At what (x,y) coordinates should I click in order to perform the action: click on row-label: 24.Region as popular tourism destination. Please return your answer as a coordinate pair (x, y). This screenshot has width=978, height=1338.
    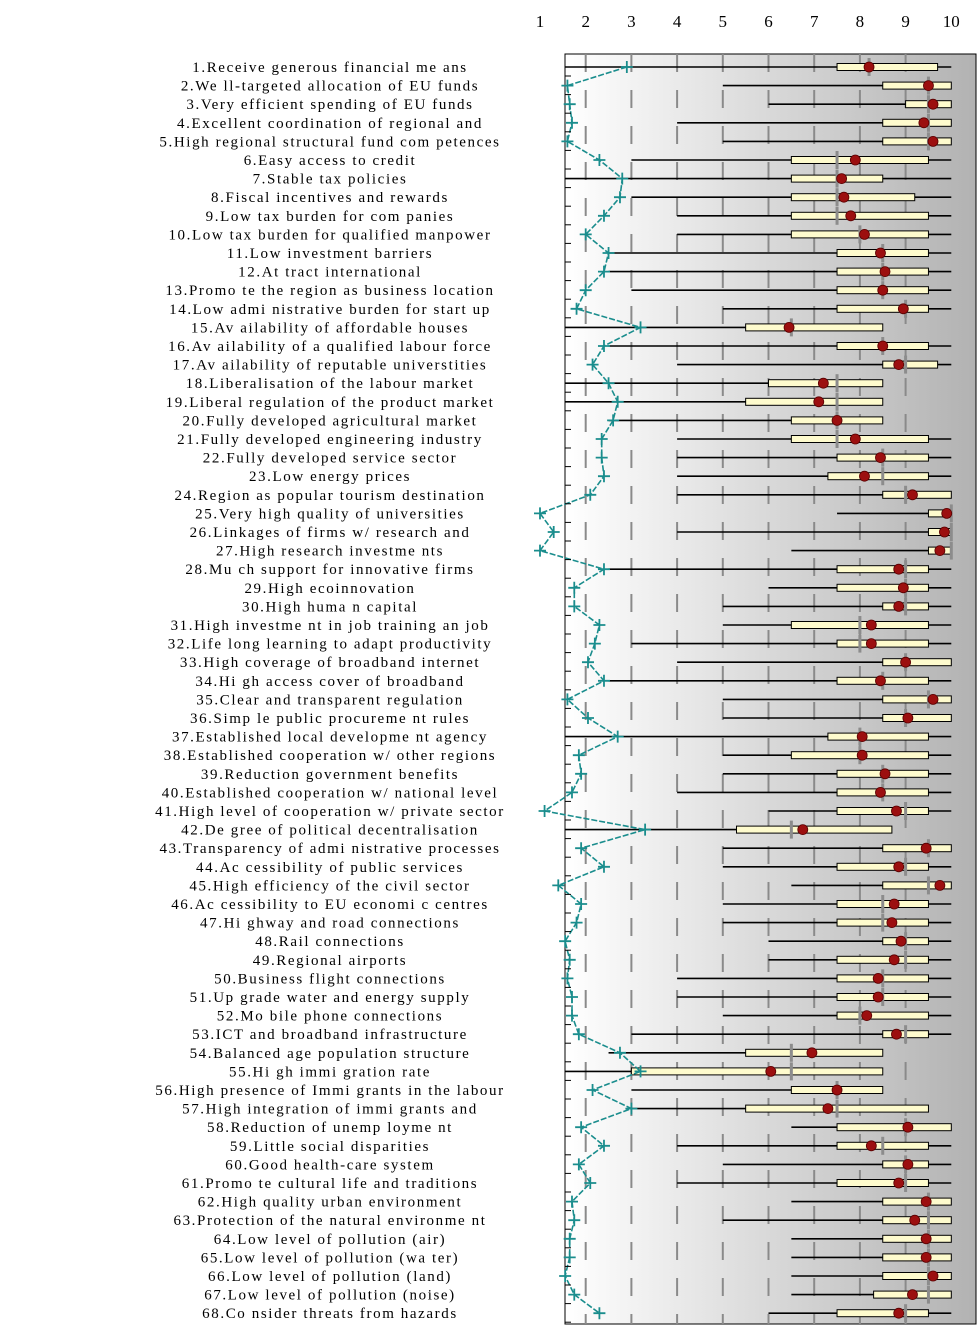
    Looking at the image, I should click on (329, 496).